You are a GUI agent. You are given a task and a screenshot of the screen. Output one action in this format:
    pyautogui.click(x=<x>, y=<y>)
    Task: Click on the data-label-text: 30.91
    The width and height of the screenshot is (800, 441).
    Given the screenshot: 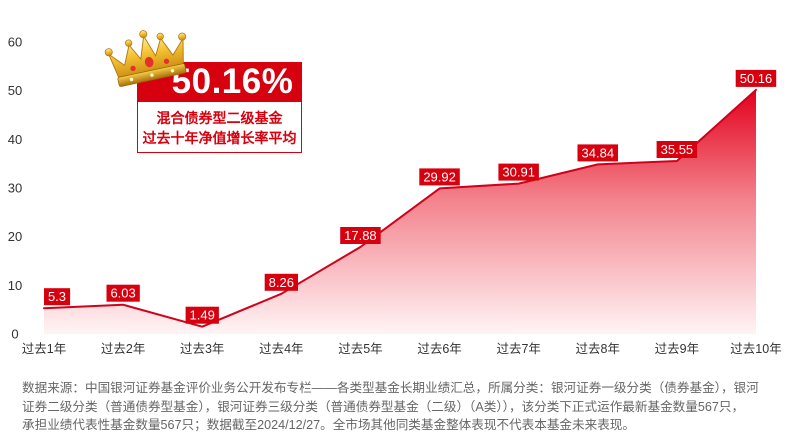 What is the action you would take?
    pyautogui.click(x=518, y=172)
    